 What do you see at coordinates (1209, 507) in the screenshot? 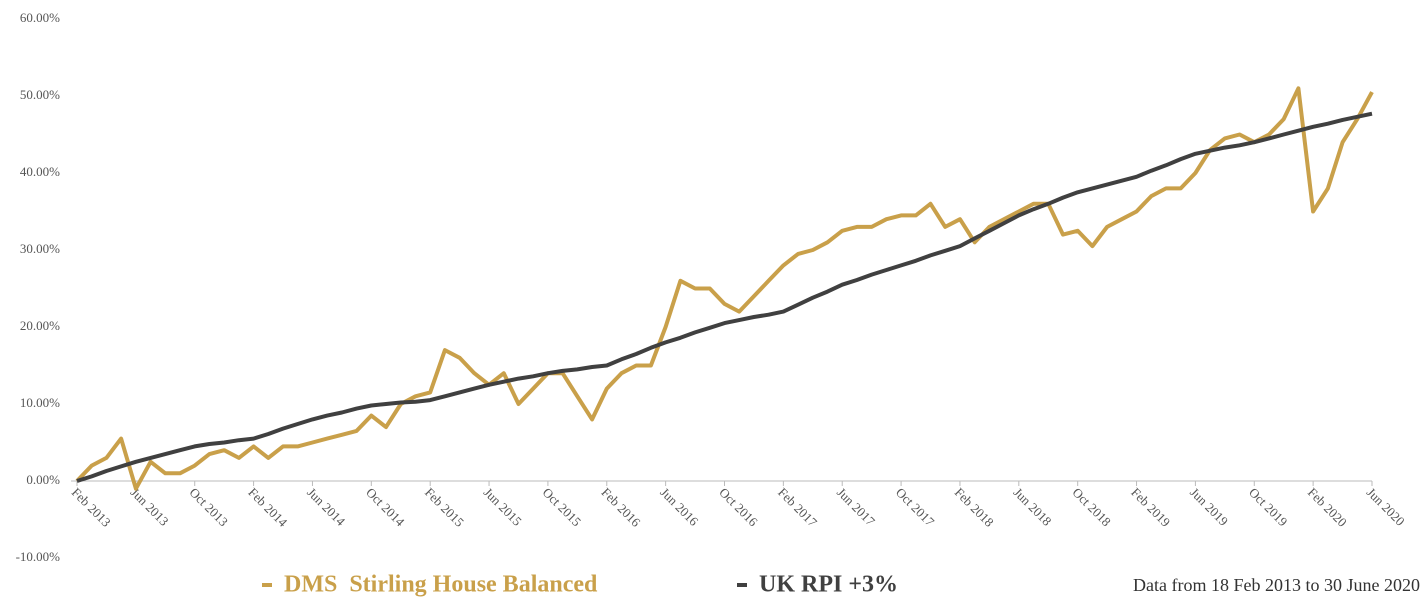
I see `x-tick-label: Jun 2019` at bounding box center [1209, 507].